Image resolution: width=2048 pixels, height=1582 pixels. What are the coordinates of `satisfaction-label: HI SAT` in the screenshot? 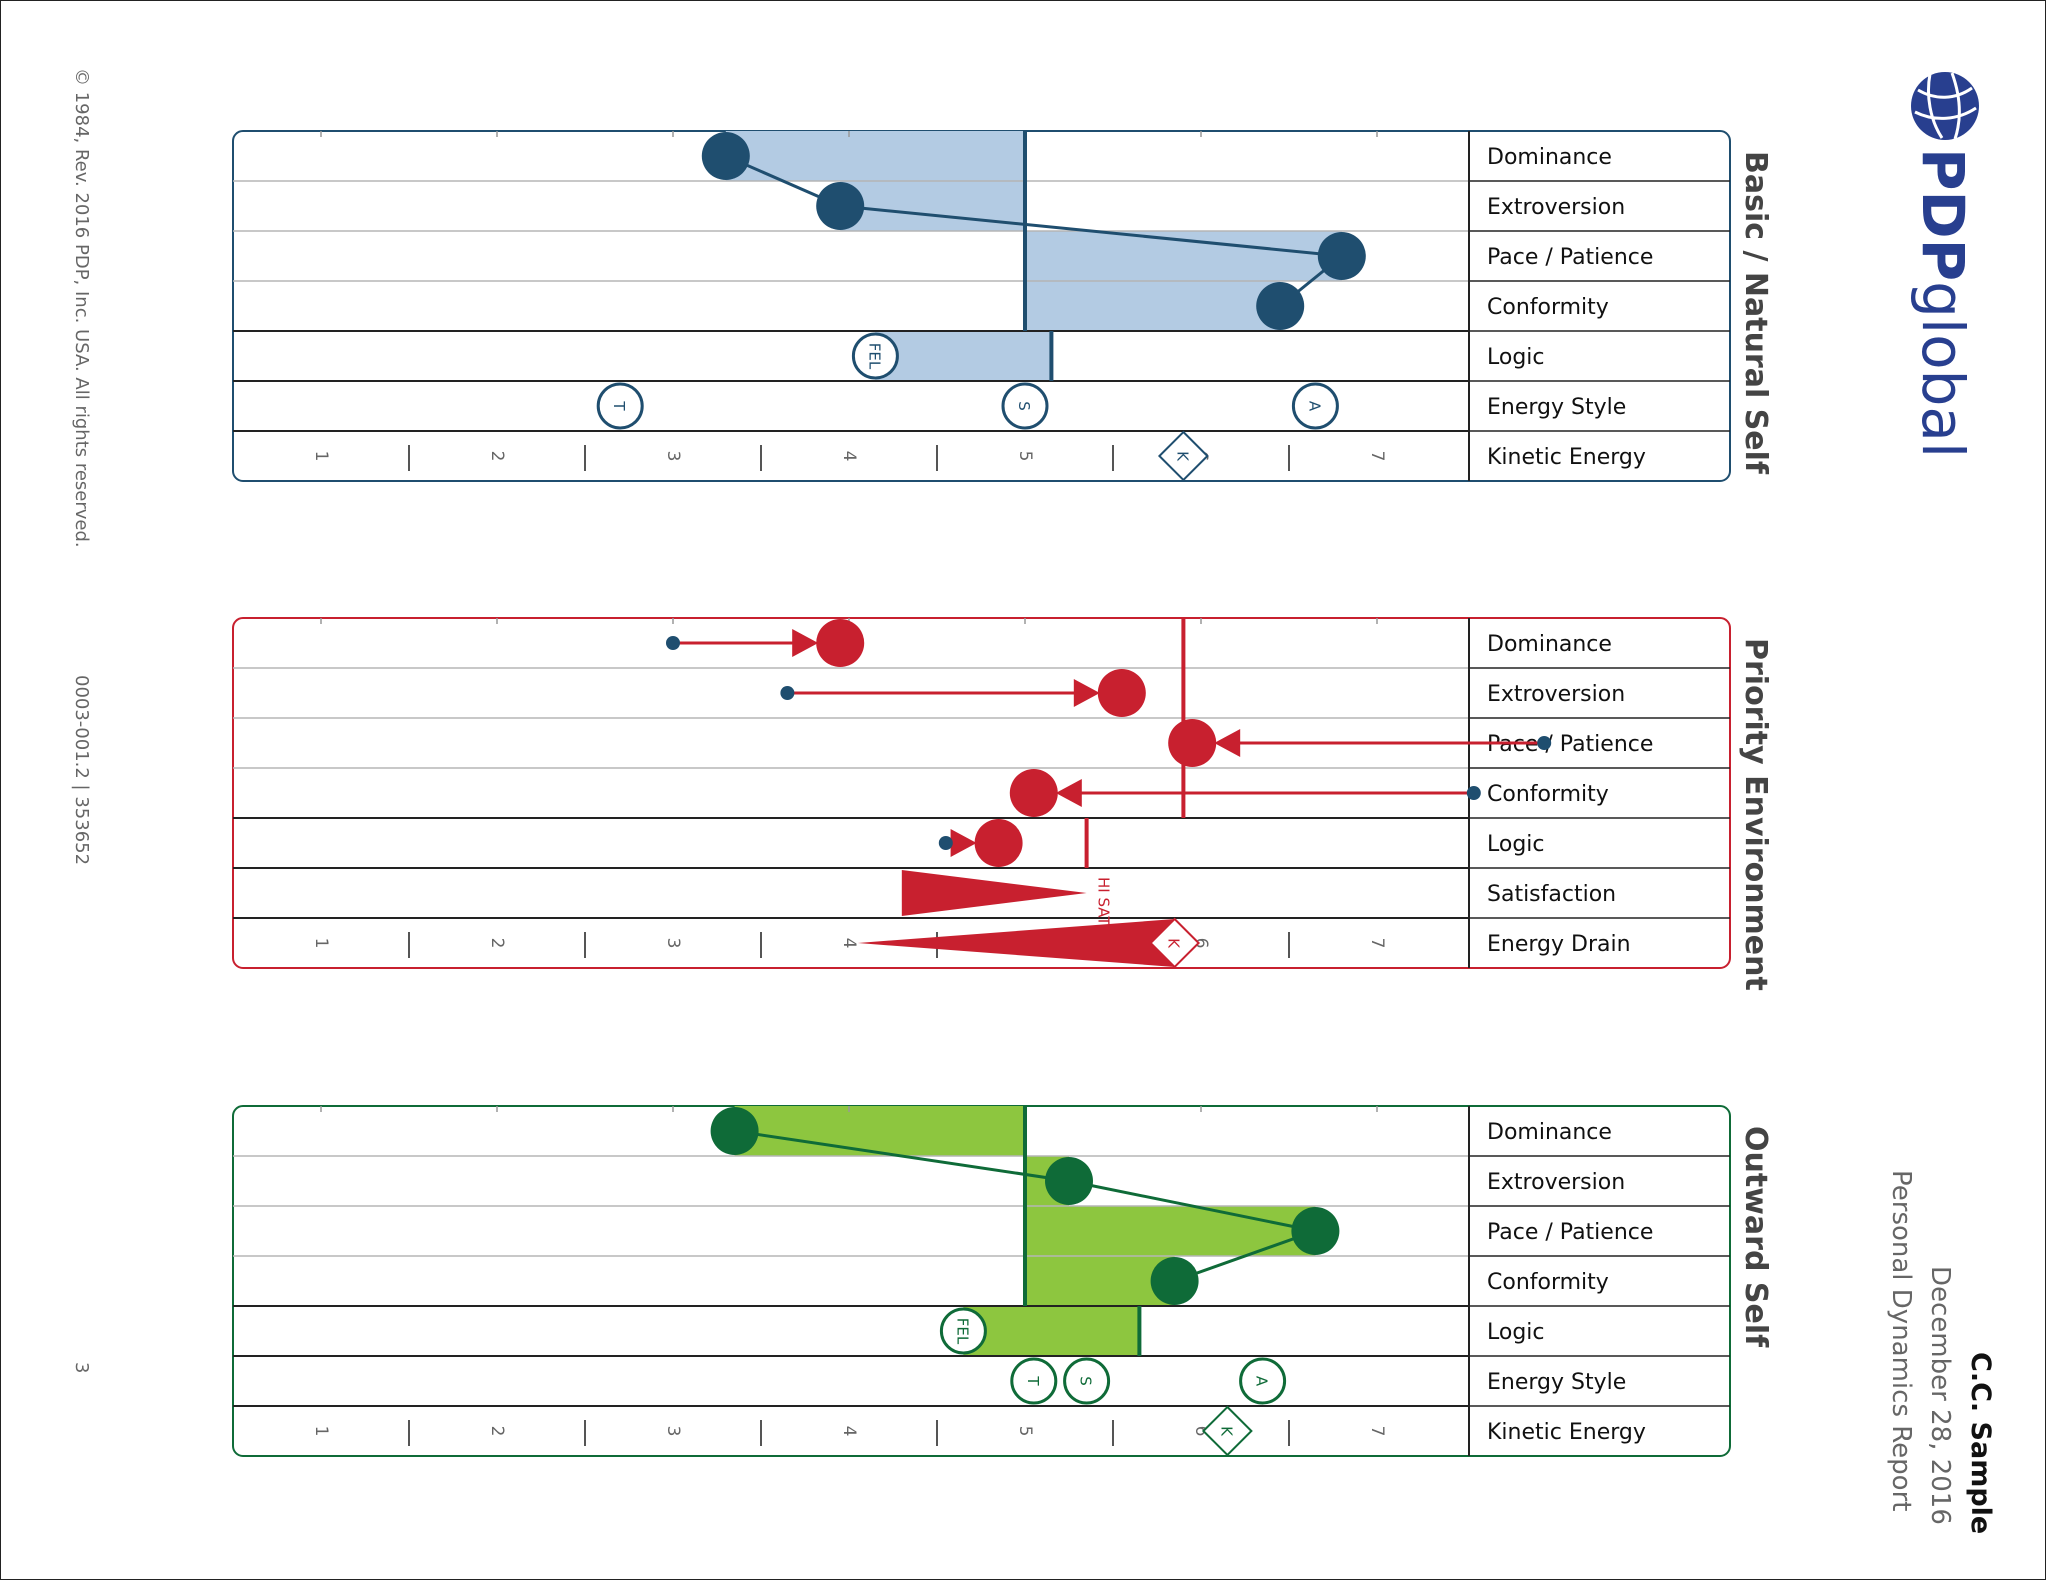 It's located at (1104, 901).